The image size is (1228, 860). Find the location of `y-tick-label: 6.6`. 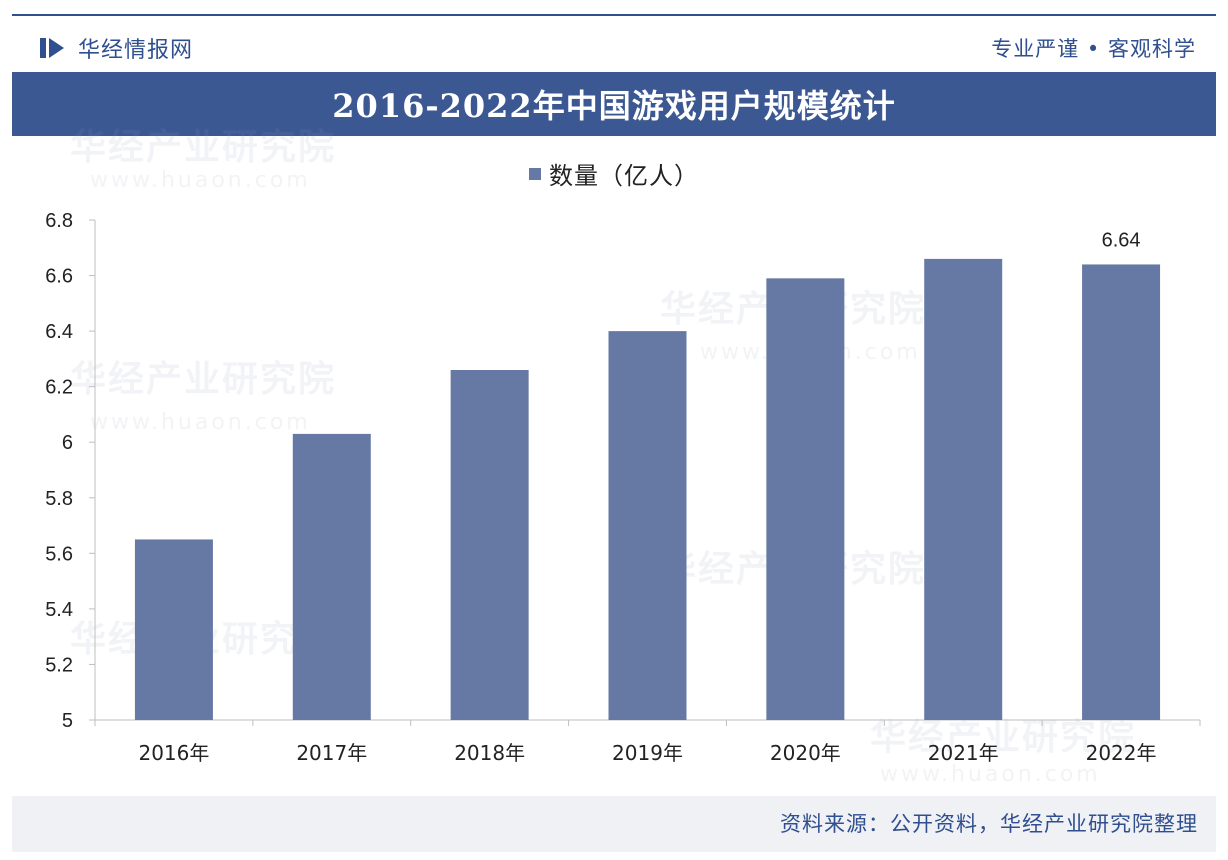

y-tick-label: 6.6 is located at coordinates (59, 277).